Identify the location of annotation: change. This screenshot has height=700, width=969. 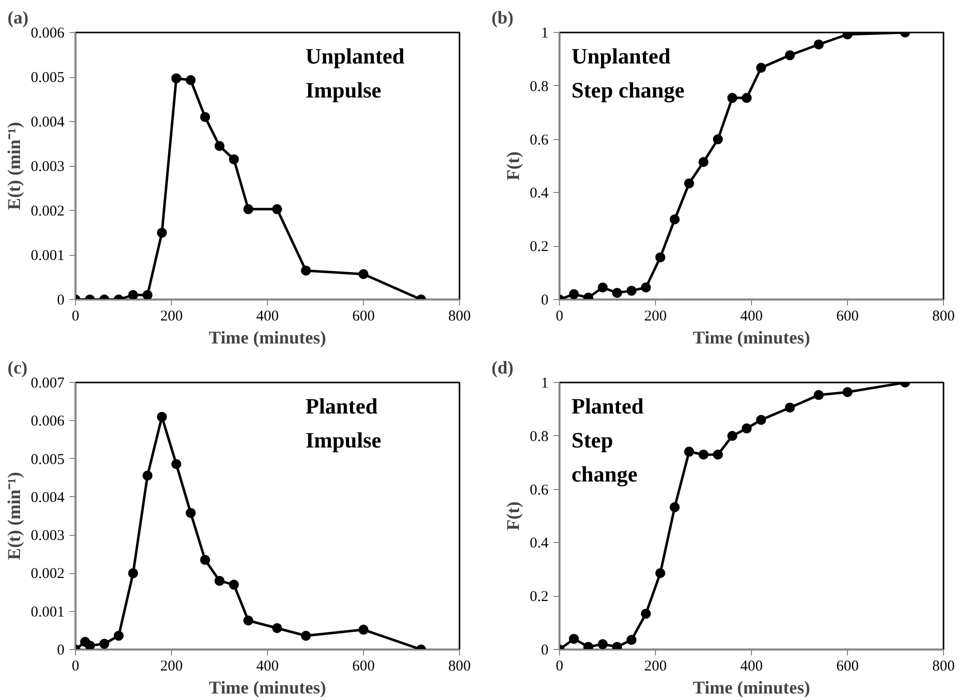
(605, 474).